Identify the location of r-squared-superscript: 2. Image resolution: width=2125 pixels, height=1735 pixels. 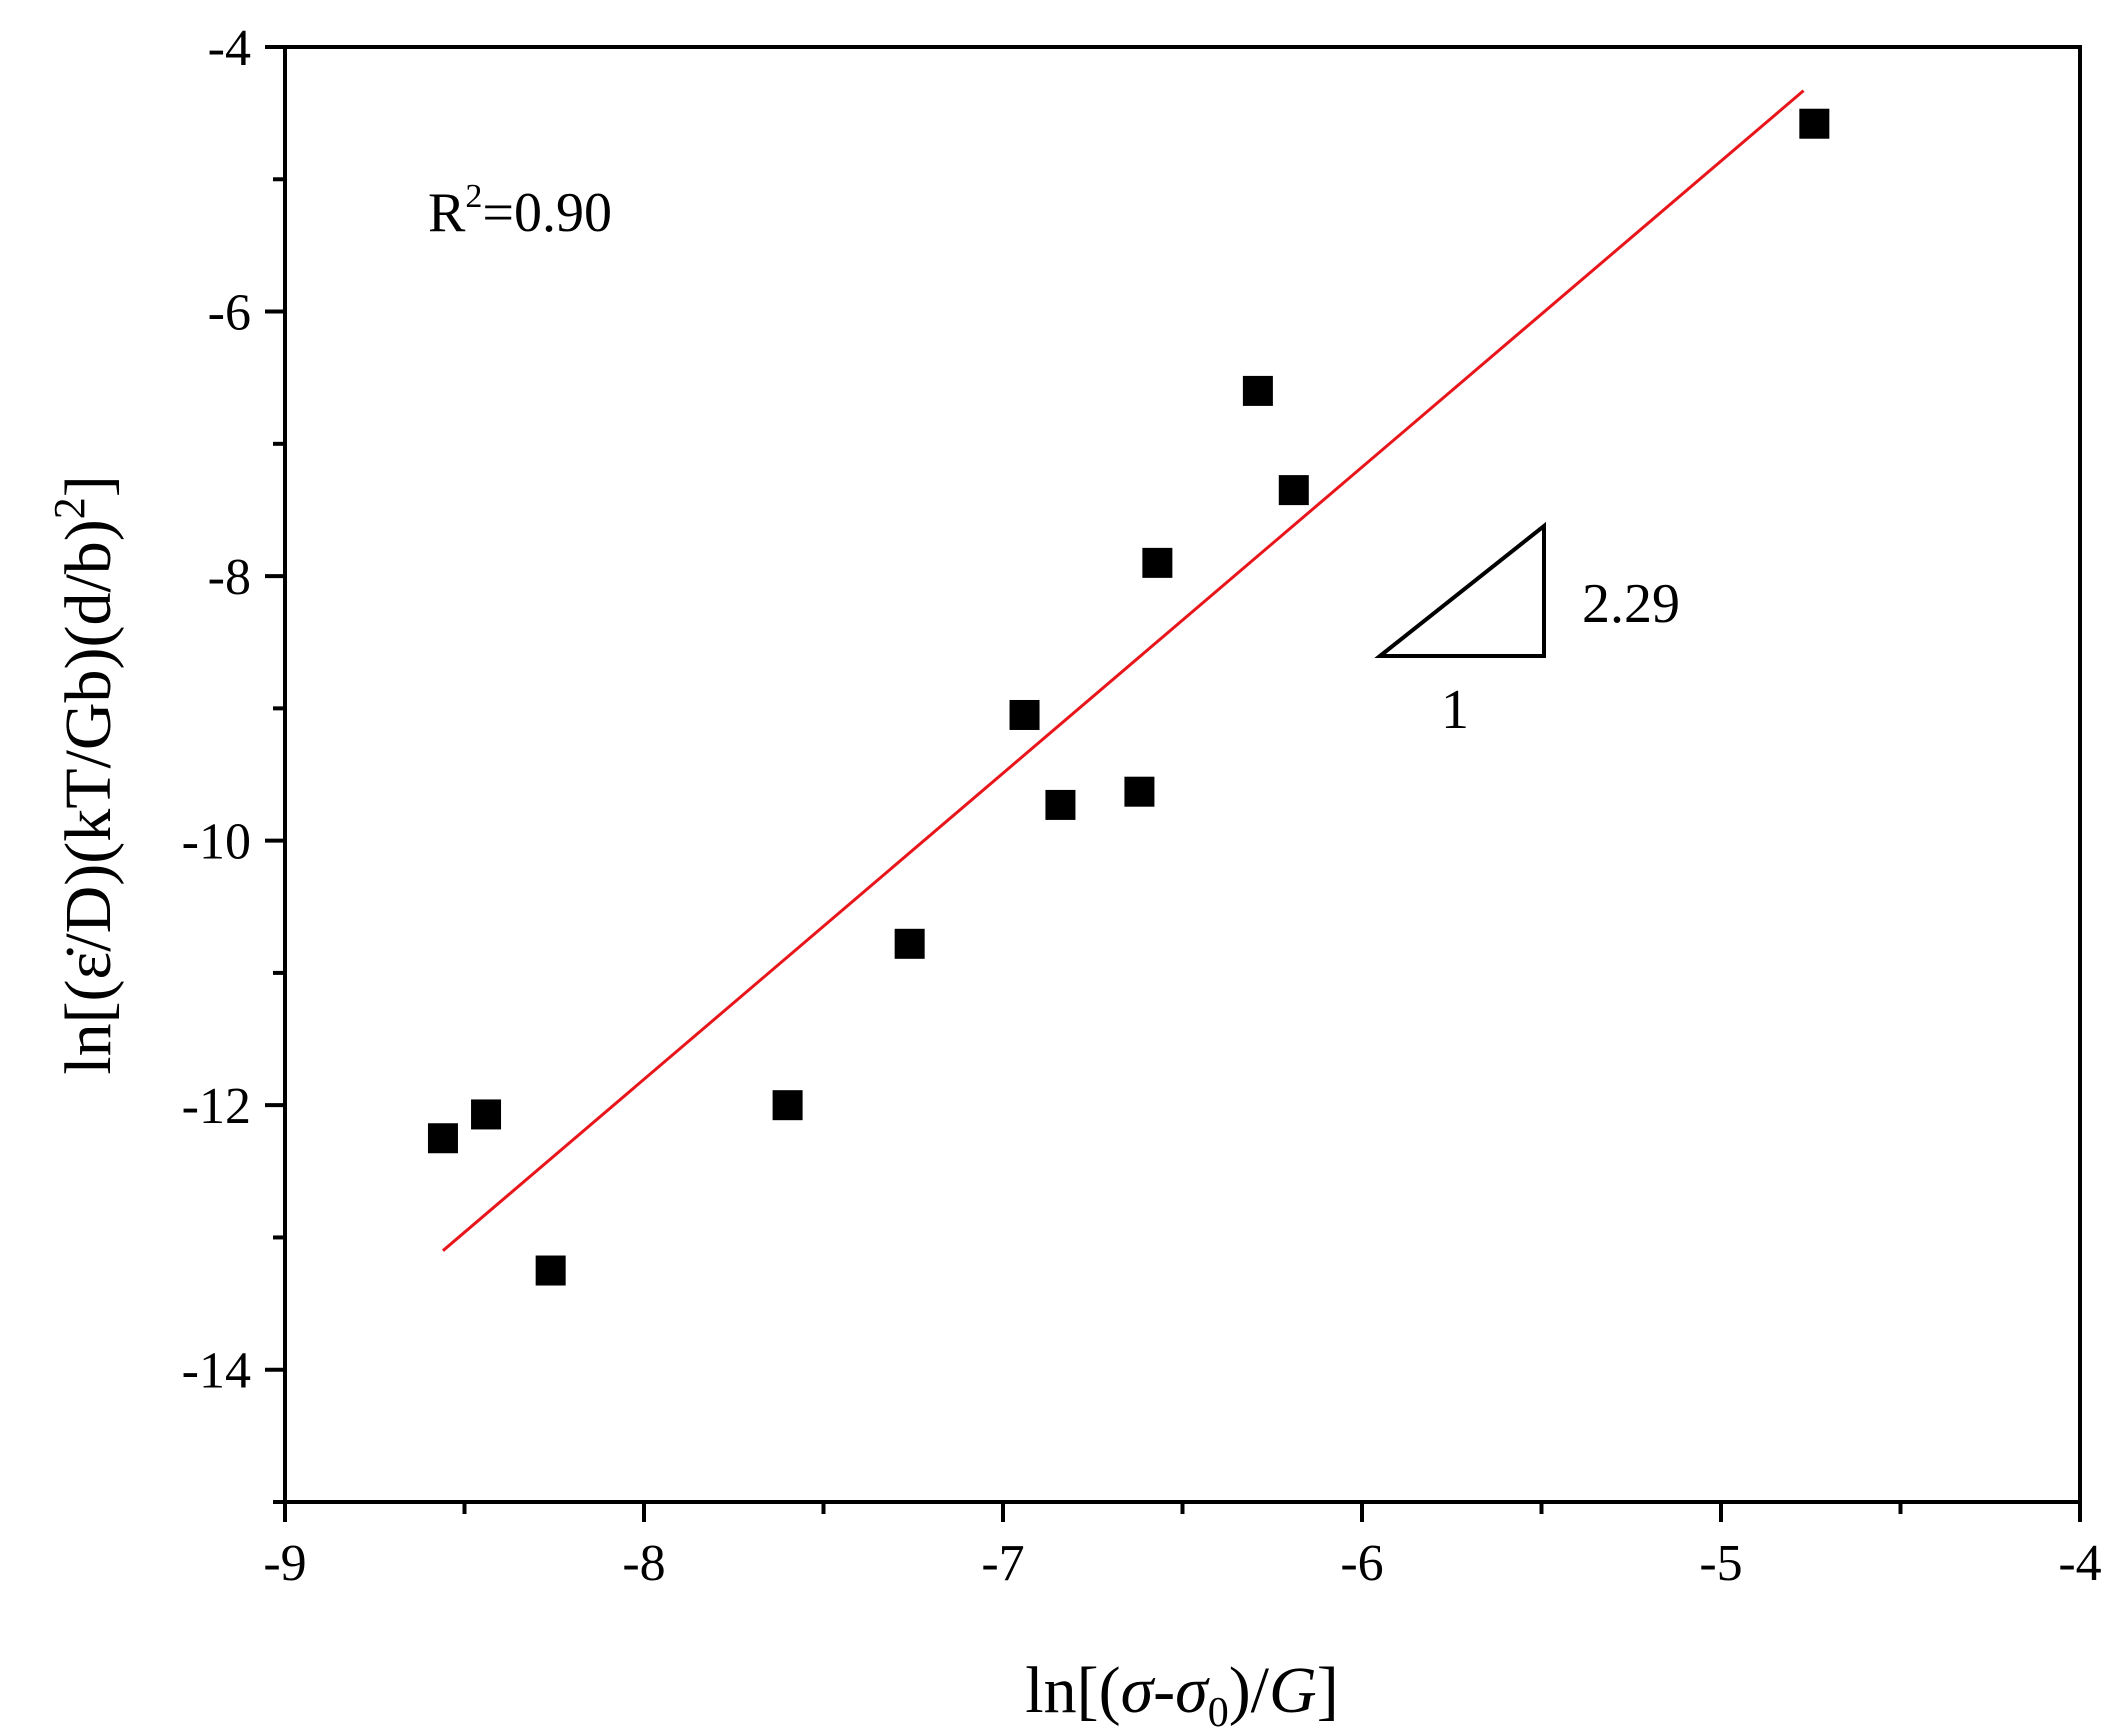
(473, 196).